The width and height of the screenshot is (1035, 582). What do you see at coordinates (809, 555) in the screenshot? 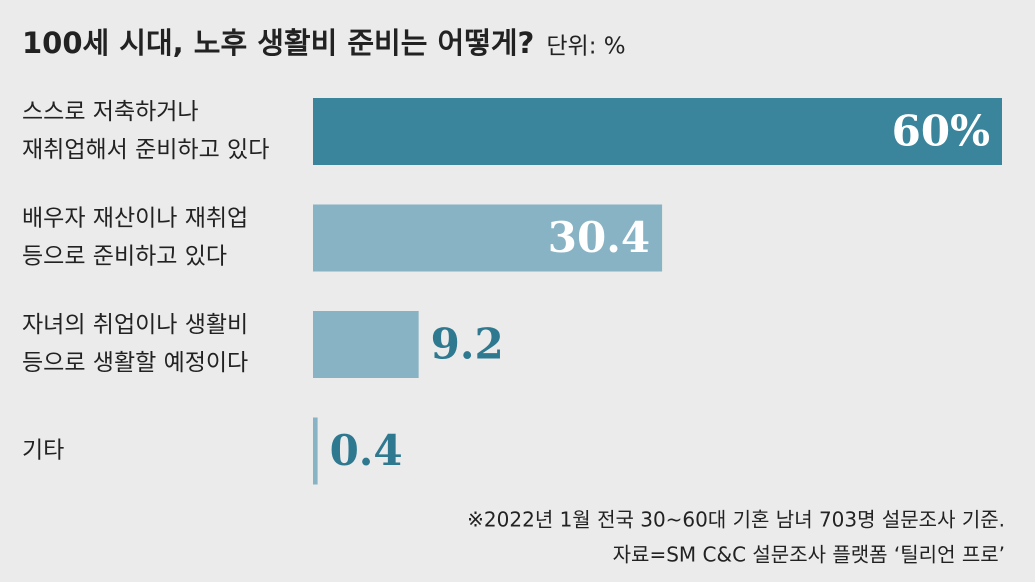
I see `source: 자료=SM C&C 설문조사 플랫폼 ‘틸리언 프로’` at bounding box center [809, 555].